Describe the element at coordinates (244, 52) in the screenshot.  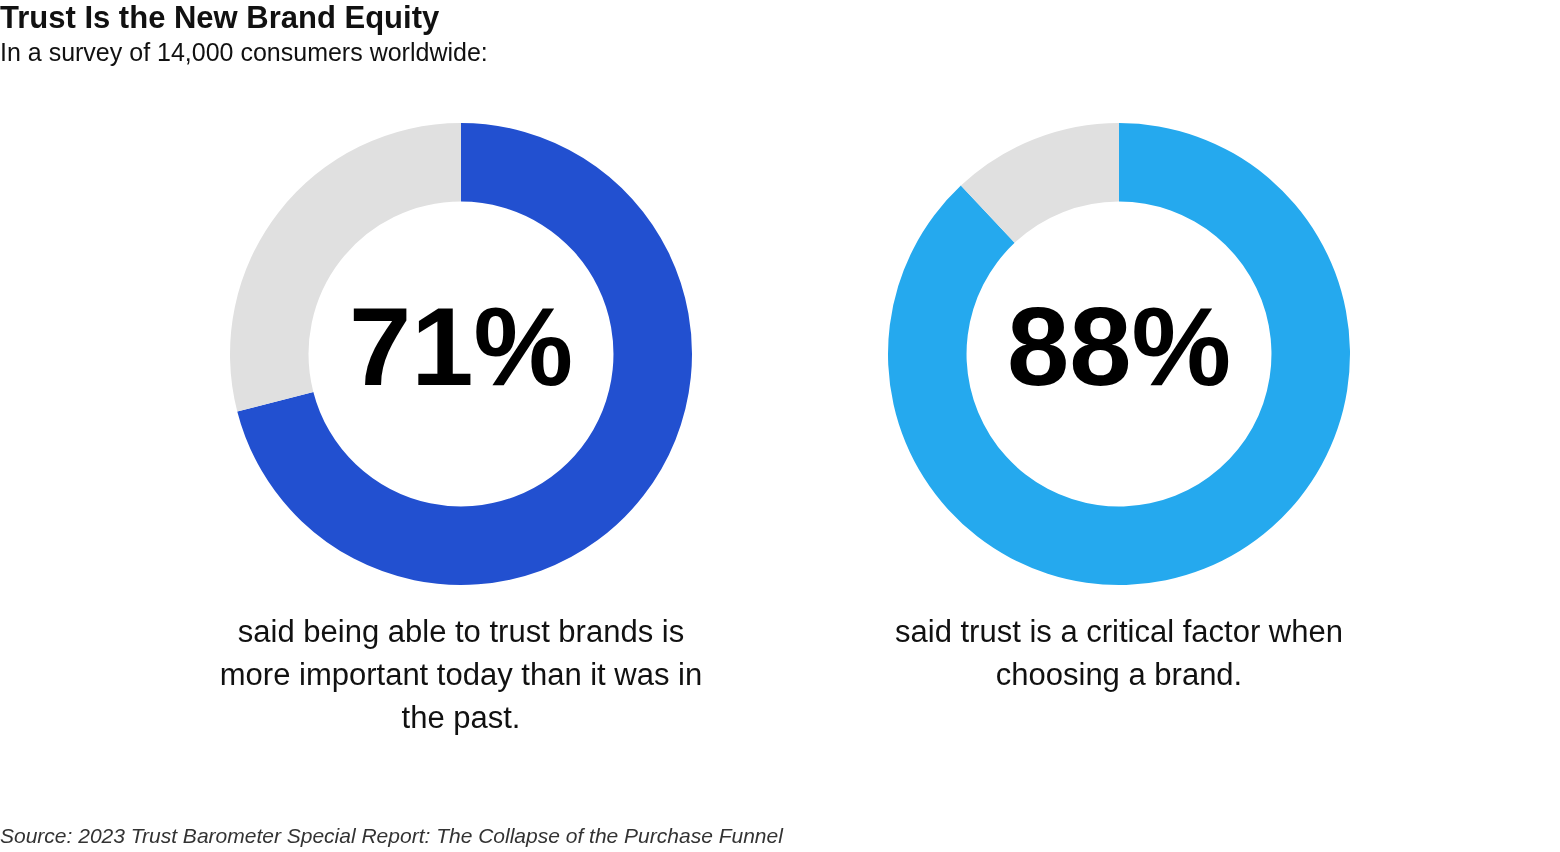
I see `chart-subtitle: In a survey of 14,000 consumers worldwide:` at that location.